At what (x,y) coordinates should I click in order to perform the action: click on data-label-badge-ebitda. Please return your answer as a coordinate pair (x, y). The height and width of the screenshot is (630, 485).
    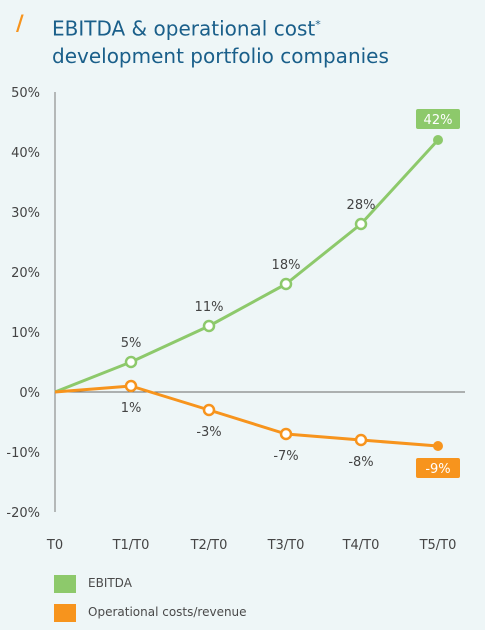
    Looking at the image, I should click on (438, 119).